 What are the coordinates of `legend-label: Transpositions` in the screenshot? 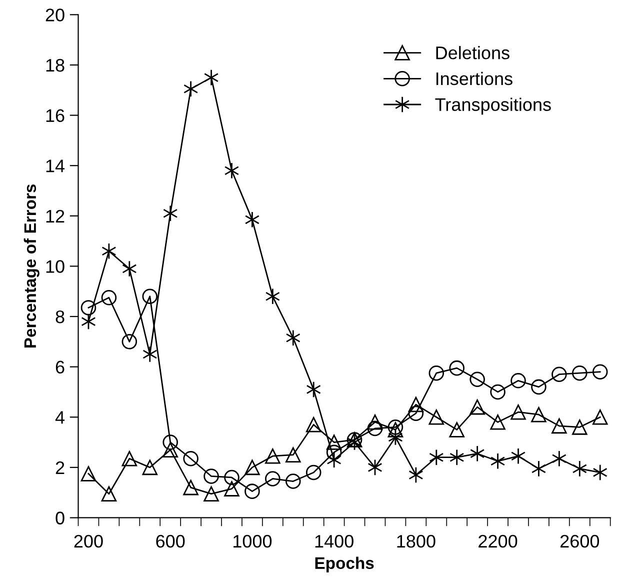 It's located at (493, 106).